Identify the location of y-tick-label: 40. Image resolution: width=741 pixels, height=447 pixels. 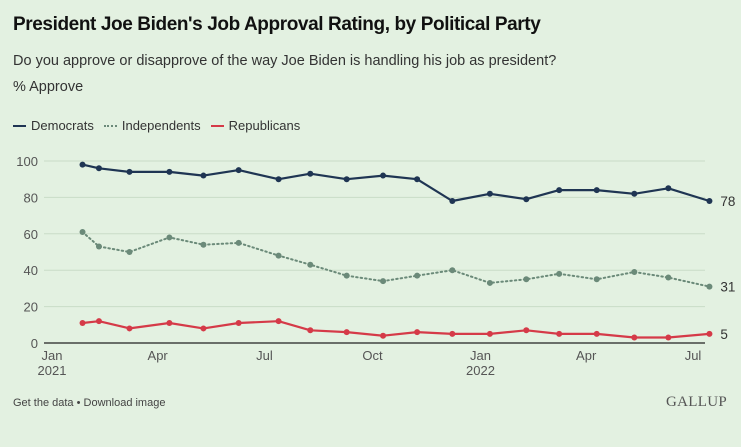
(31, 270).